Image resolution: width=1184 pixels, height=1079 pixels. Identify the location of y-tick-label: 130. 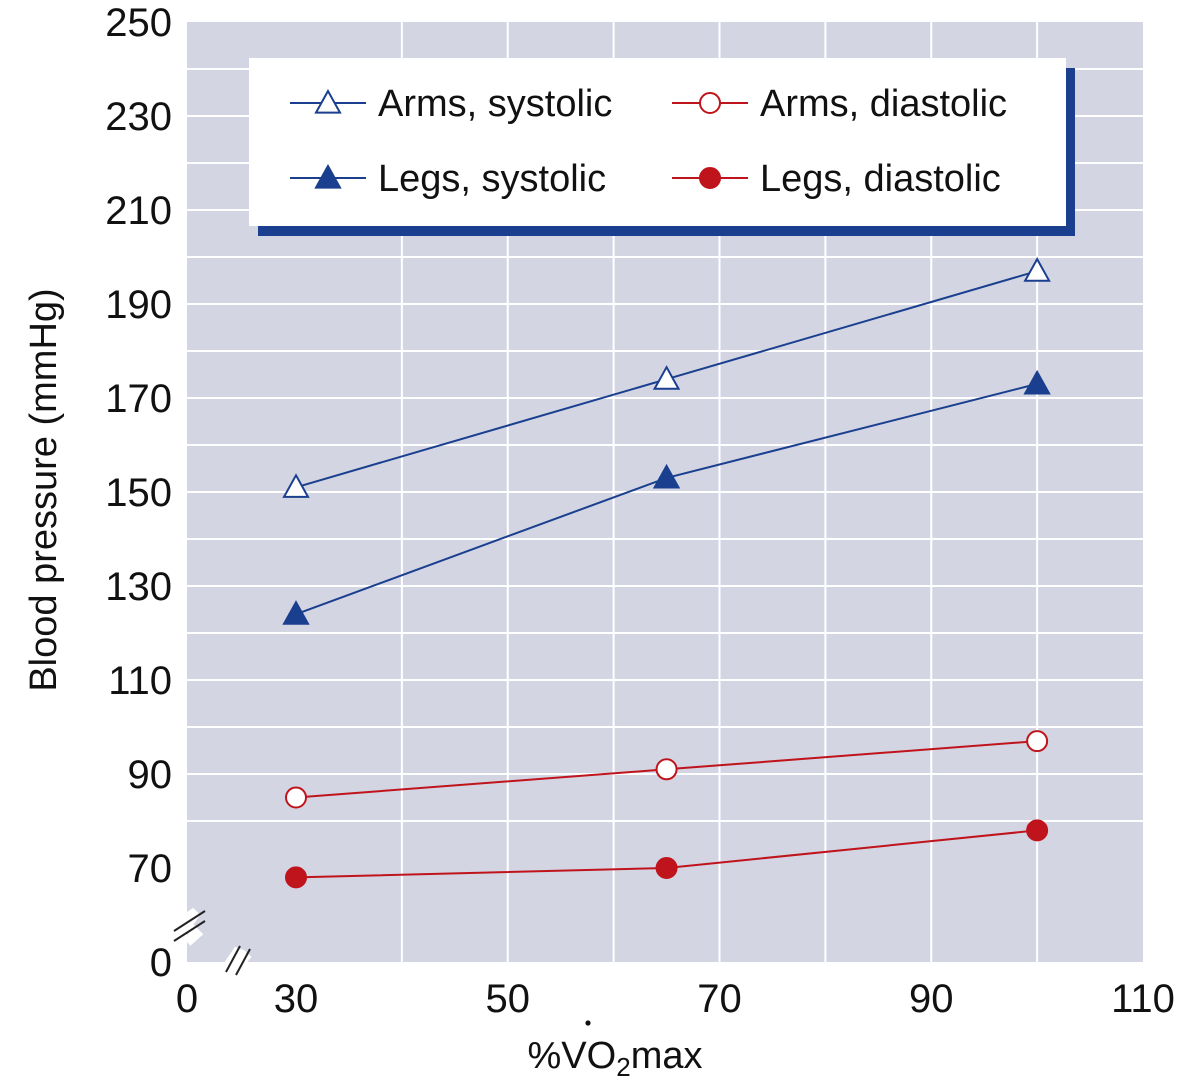
(138, 587).